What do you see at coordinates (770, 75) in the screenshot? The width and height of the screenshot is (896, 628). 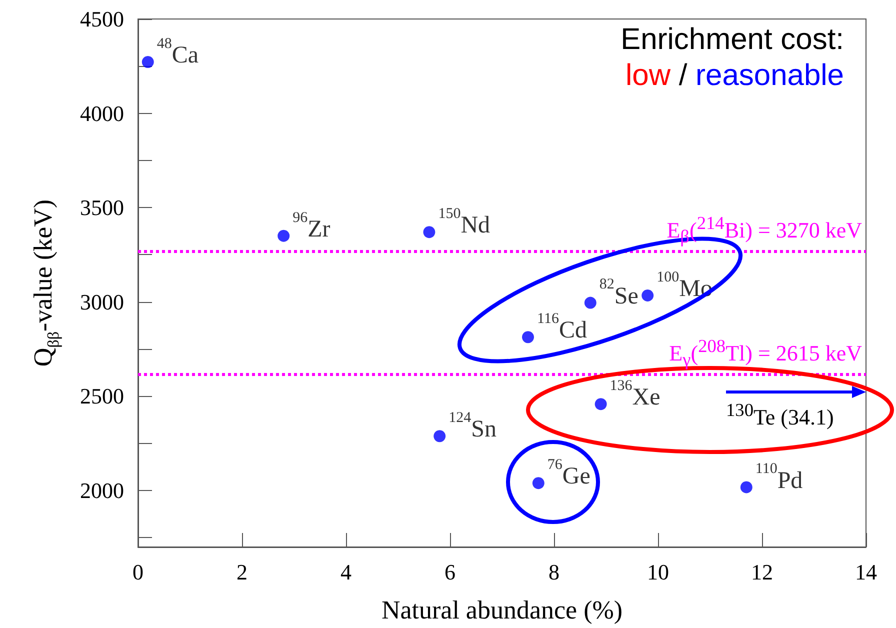 I see `annotation: reasonable` at bounding box center [770, 75].